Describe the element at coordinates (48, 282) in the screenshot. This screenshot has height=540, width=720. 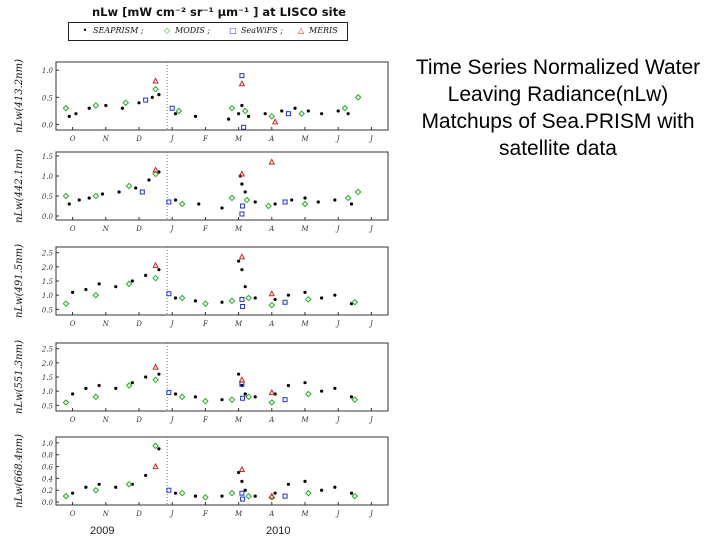
I see `y-tick-label: 1.5` at that location.